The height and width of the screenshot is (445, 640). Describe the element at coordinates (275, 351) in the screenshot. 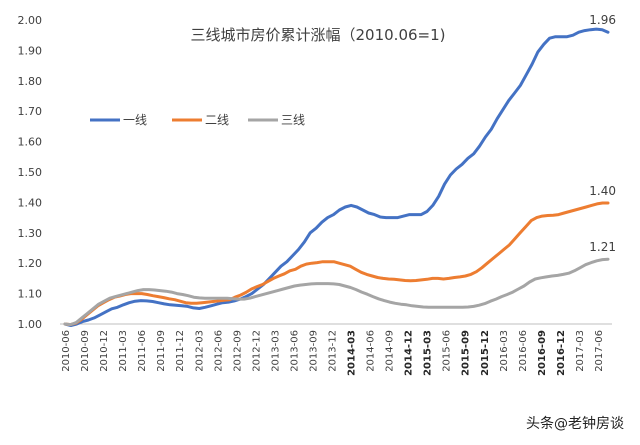

I see `x-tick-label: 2013-03` at that location.